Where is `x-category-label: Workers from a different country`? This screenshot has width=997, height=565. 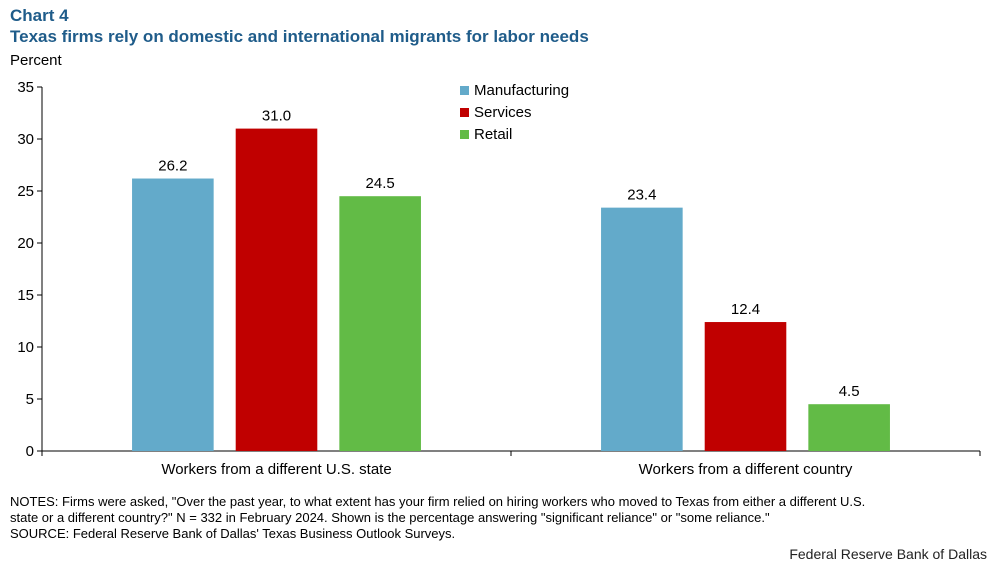
x-category-label: Workers from a different country is located at coordinates (746, 469).